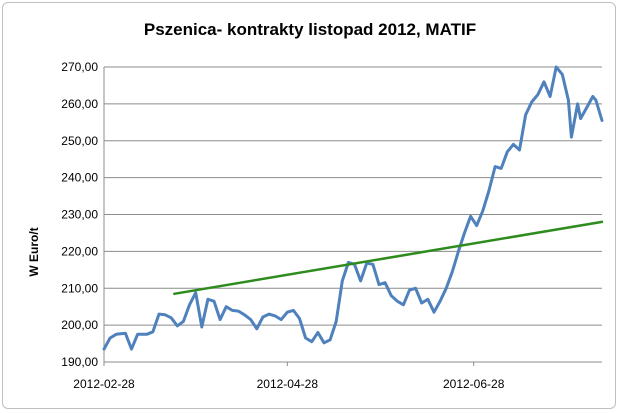 This screenshot has height=413, width=620. What do you see at coordinates (79, 362) in the screenshot?
I see `y-tick-label: 190,00` at bounding box center [79, 362].